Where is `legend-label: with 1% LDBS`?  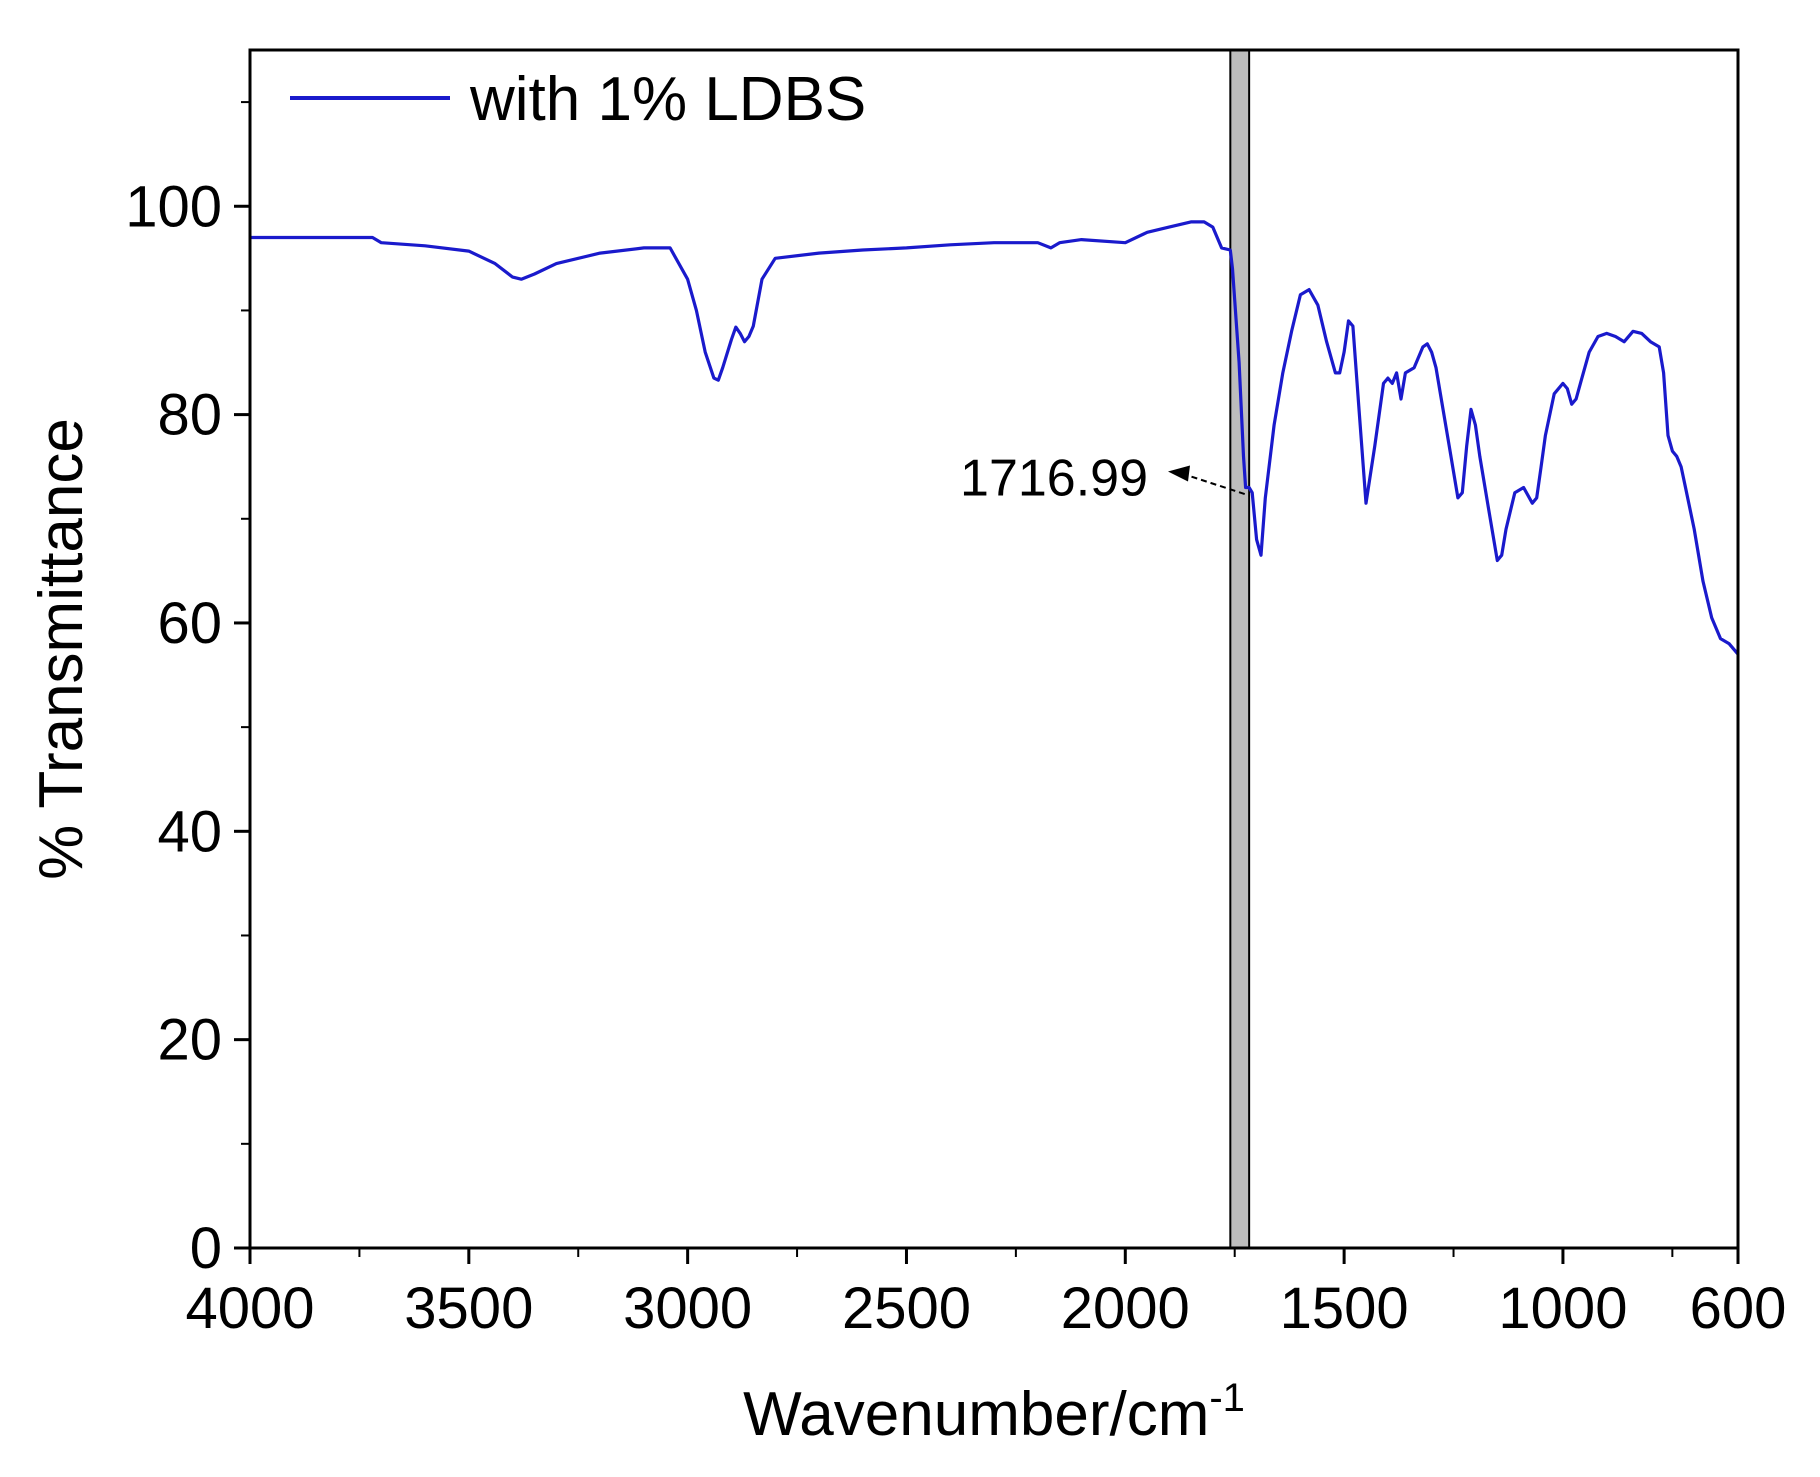
legend-label: with 1% LDBS is located at coordinates (667, 99).